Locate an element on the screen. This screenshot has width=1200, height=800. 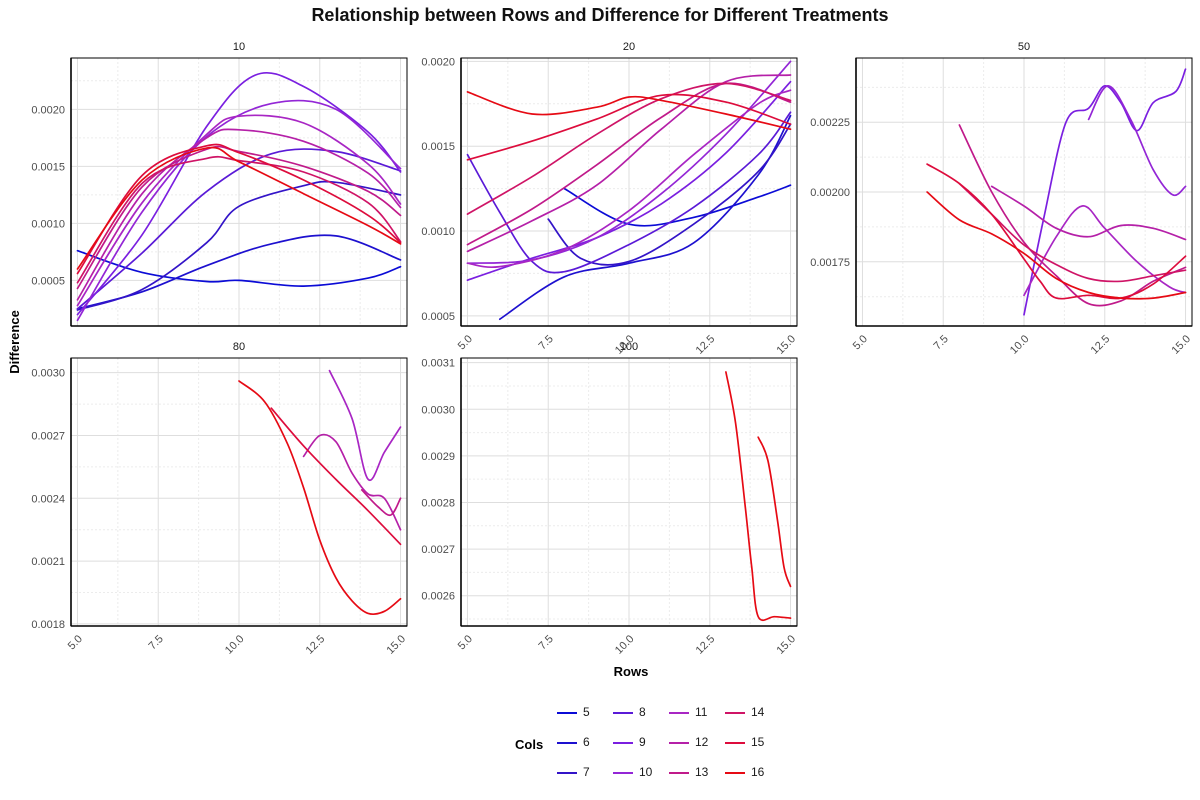
y-tick-label: 0.0005 is located at coordinates (48, 281).